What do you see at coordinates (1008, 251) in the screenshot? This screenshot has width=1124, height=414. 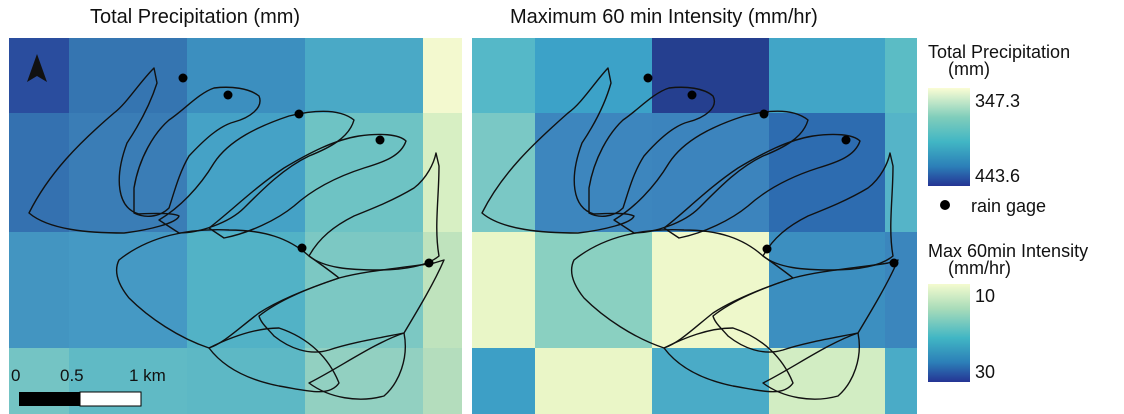 I see `intensity-legend-title-line1: Max 60min Intensity` at bounding box center [1008, 251].